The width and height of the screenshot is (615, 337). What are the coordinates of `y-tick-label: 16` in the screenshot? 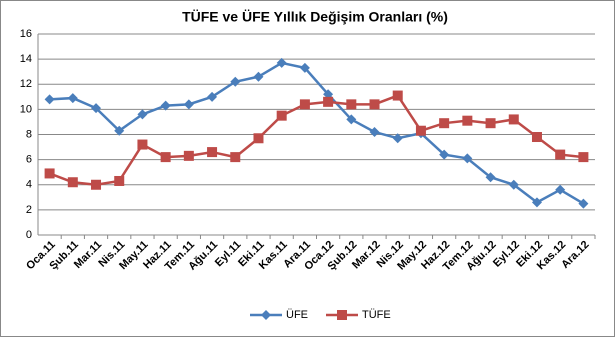 It's located at (26, 34).